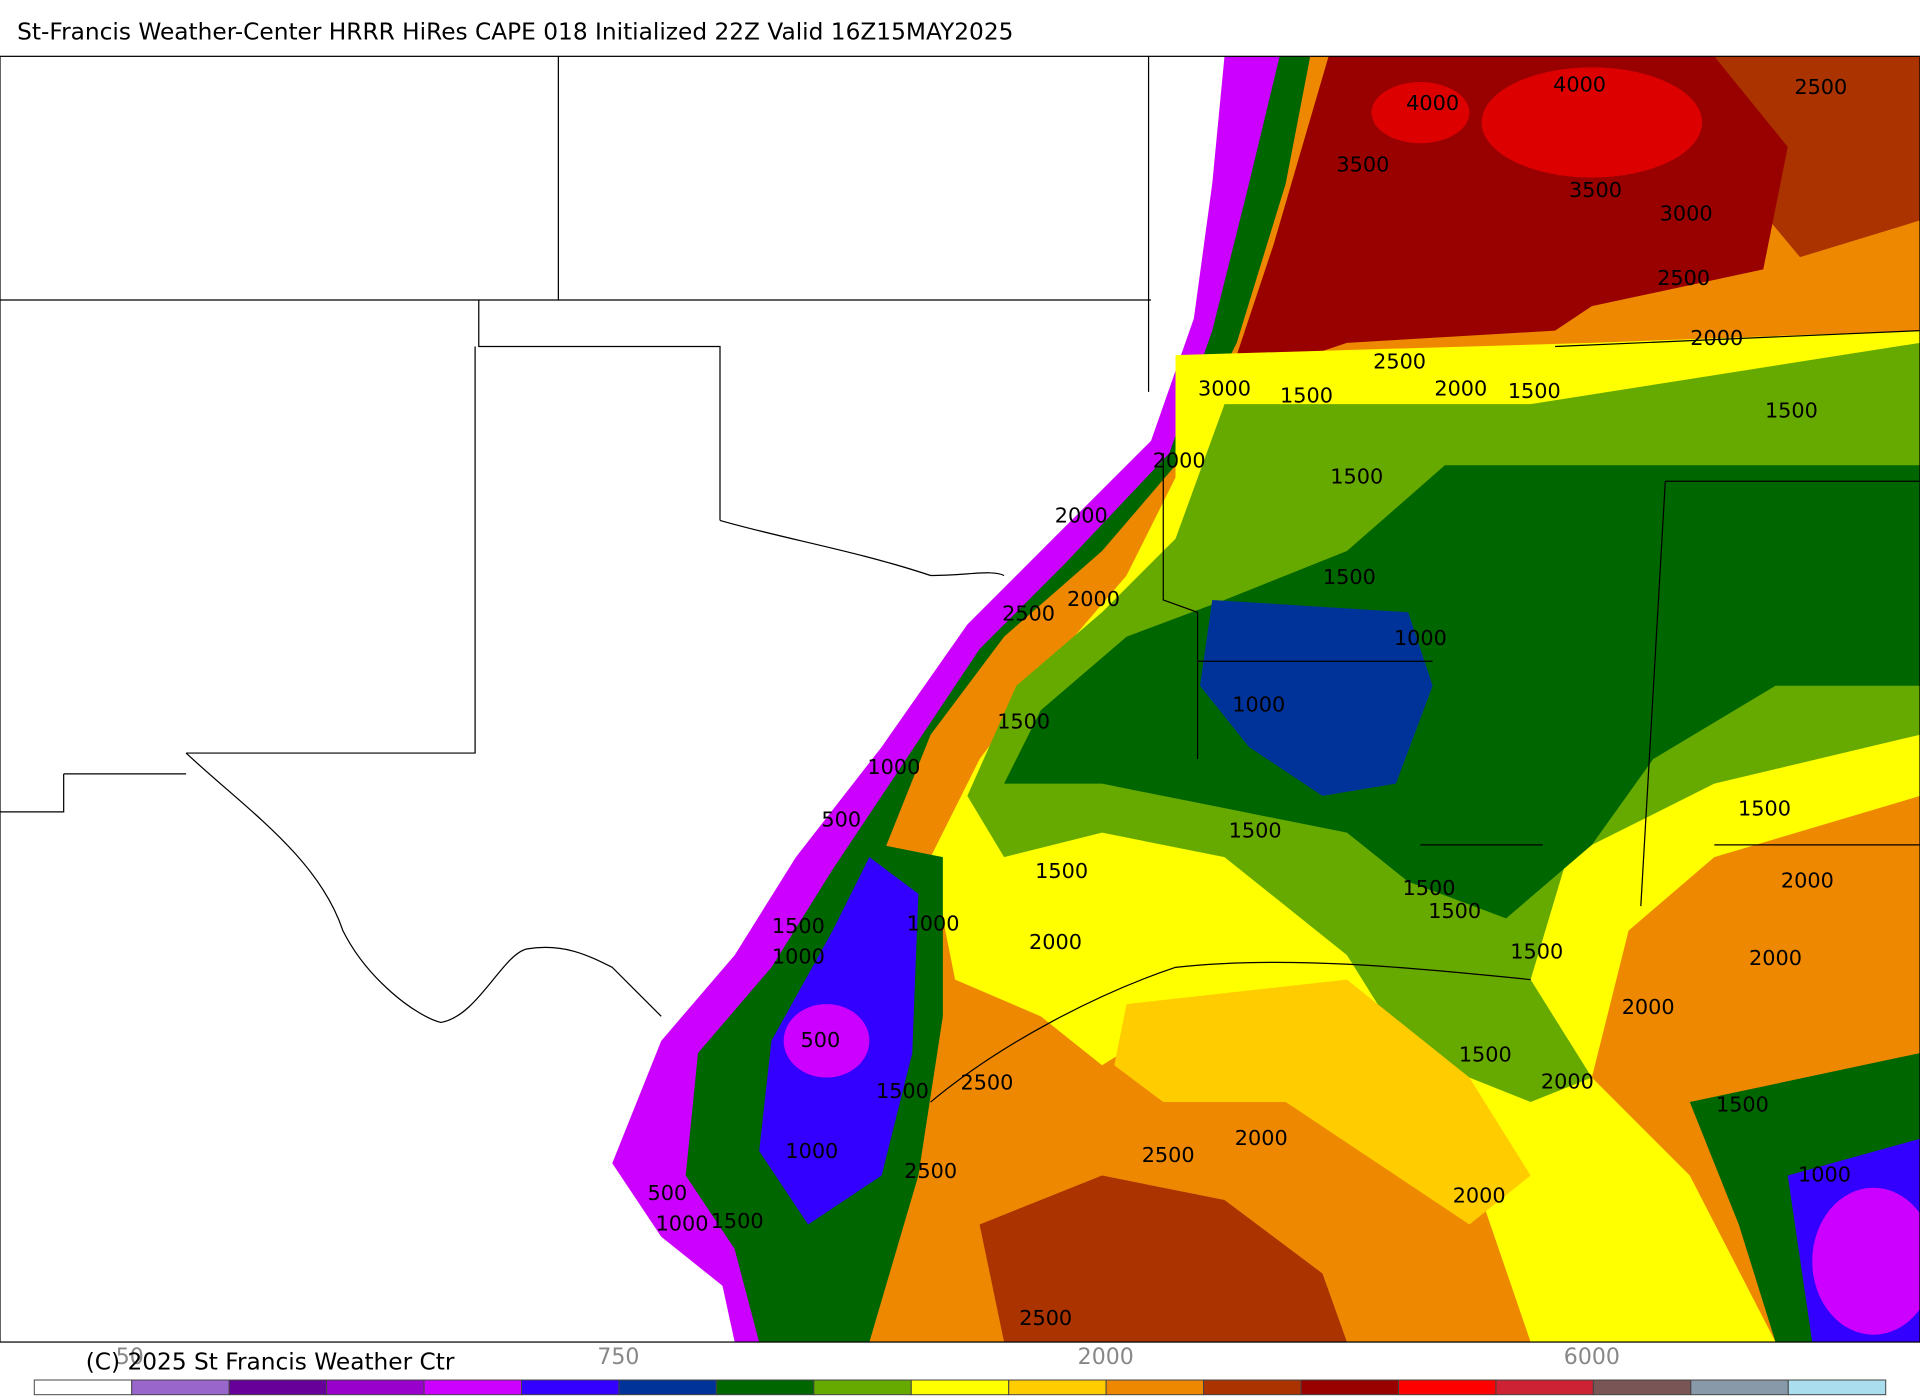 Image resolution: width=1920 pixels, height=1400 pixels. Describe the element at coordinates (270, 1361) in the screenshot. I see `copyright: (C) 2025 St Francis Weather Ctr` at that location.